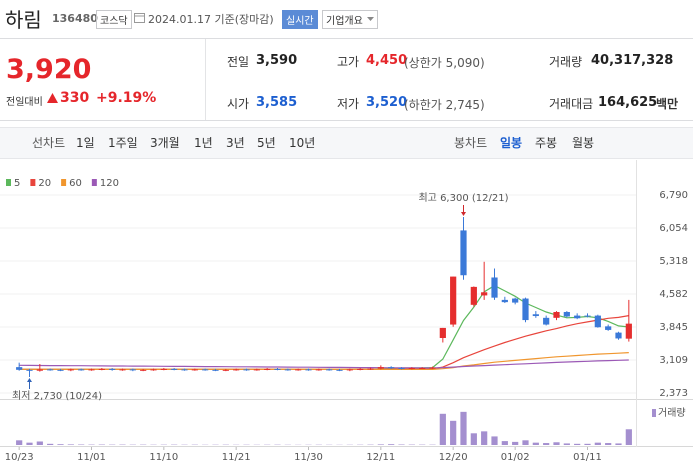 The image size is (693, 474). I want to click on change-label: 전일대비, so click(24, 102).